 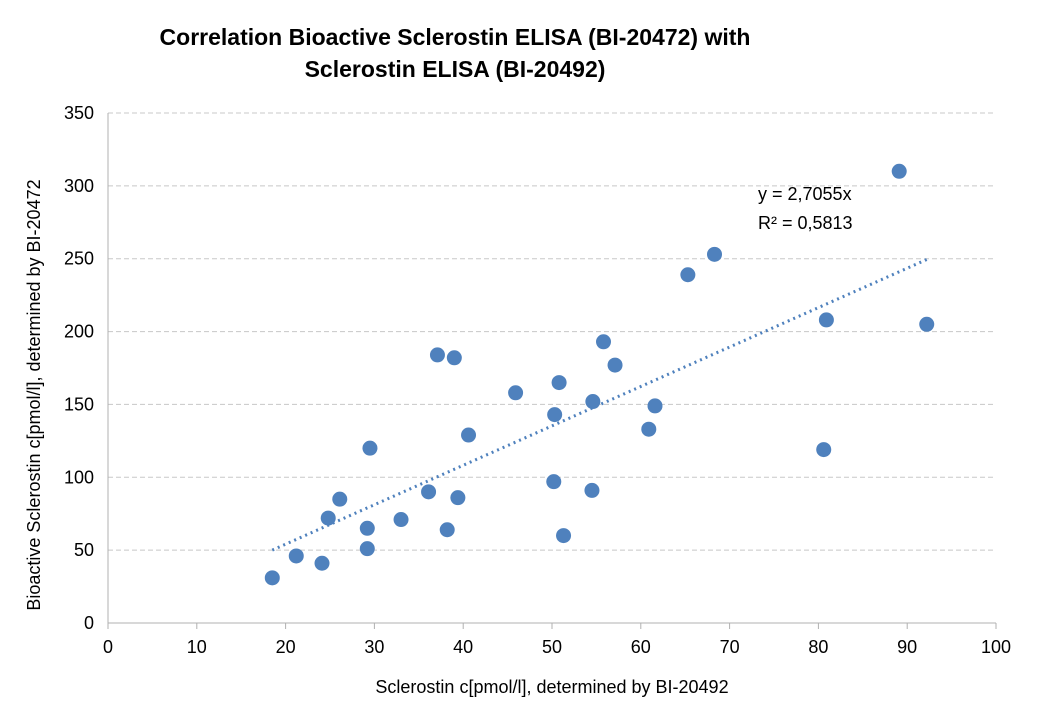 I want to click on y-tick-label: 0, so click(x=89, y=623).